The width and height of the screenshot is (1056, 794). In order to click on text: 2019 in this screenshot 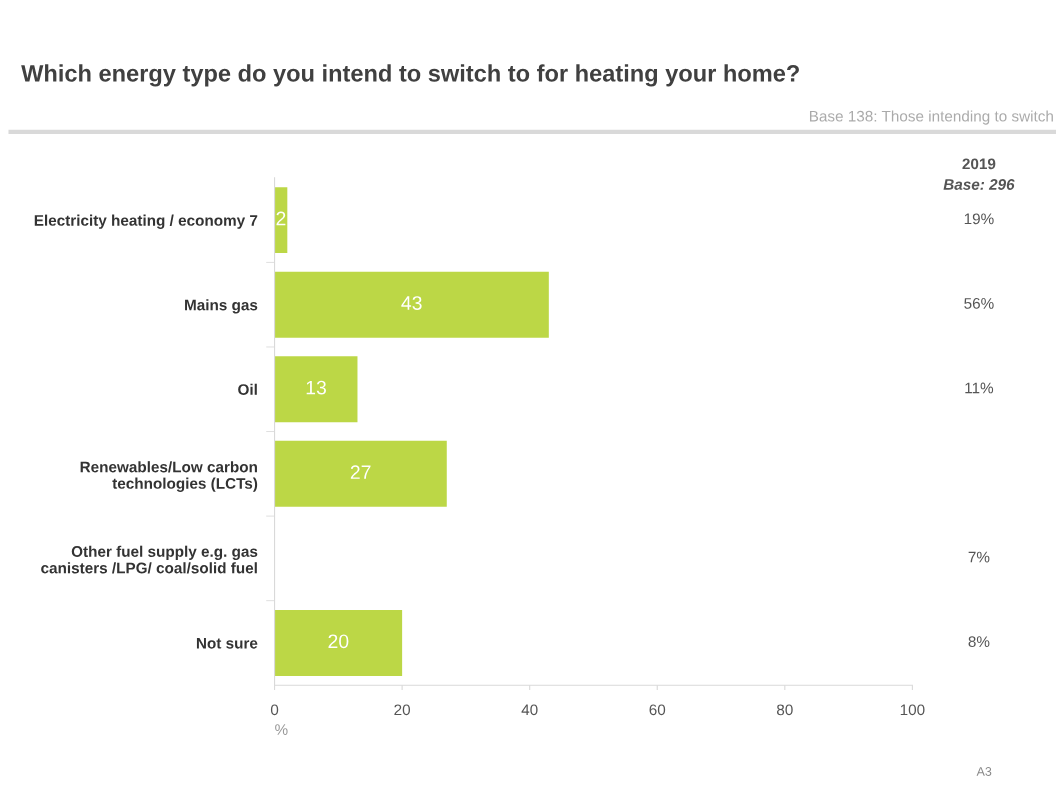, I will do `click(979, 164)`.